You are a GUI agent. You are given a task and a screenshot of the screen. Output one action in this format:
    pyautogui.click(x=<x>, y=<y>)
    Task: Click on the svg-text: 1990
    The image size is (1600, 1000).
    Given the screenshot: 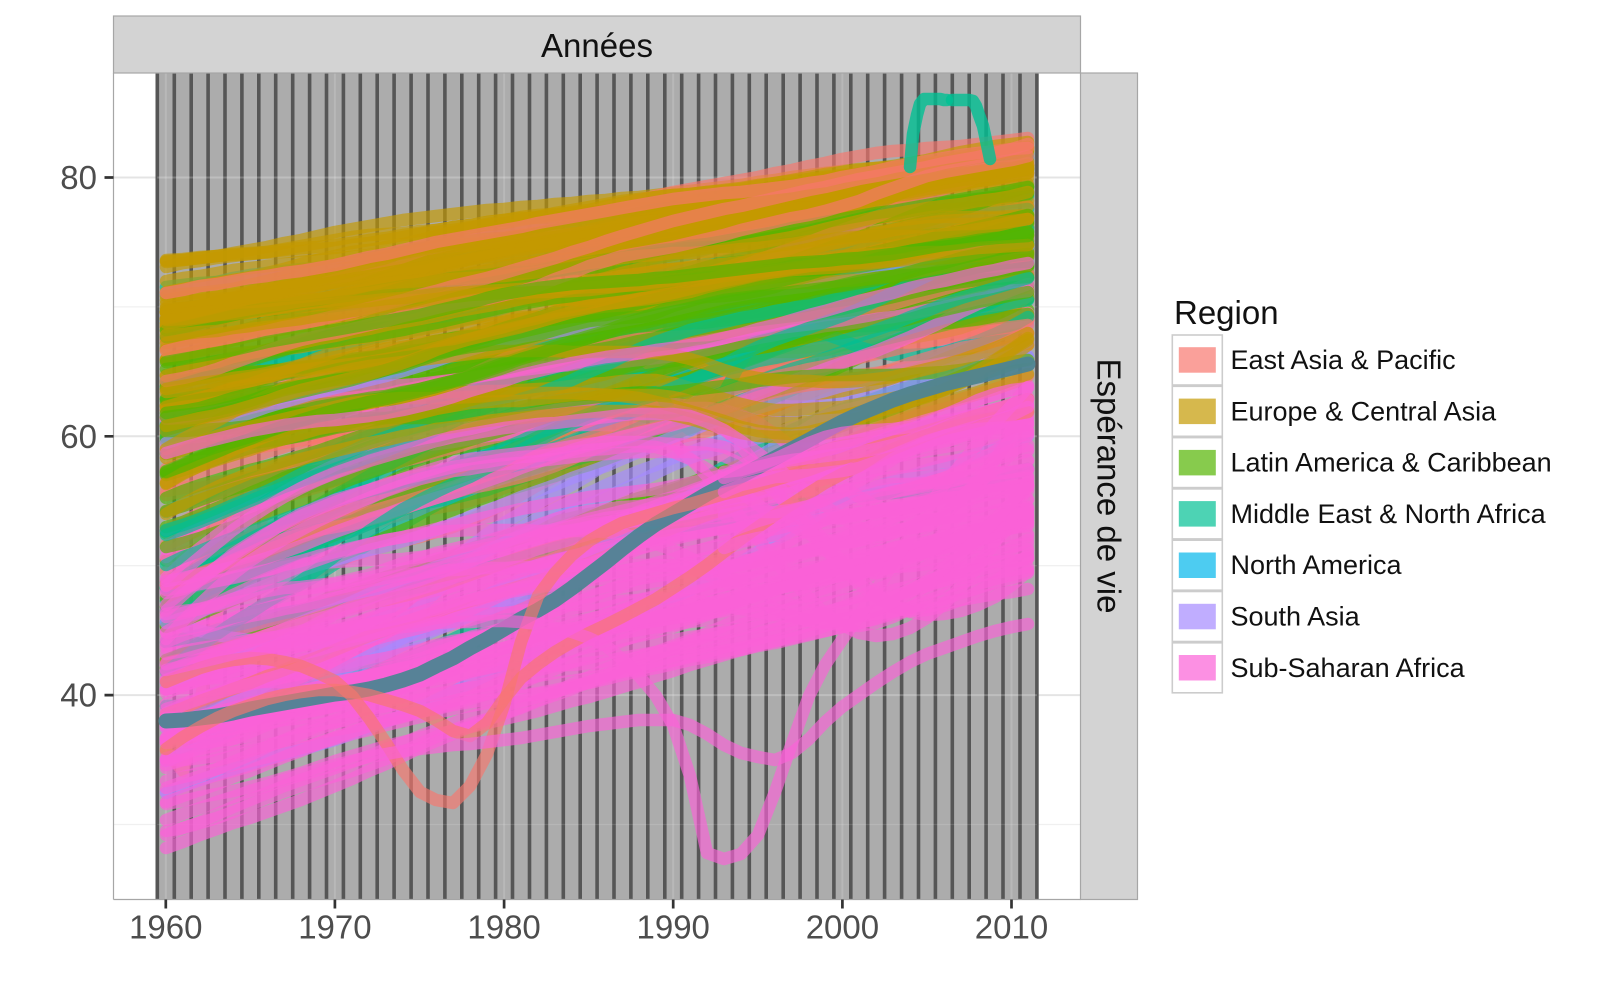 What is the action you would take?
    pyautogui.click(x=672, y=927)
    